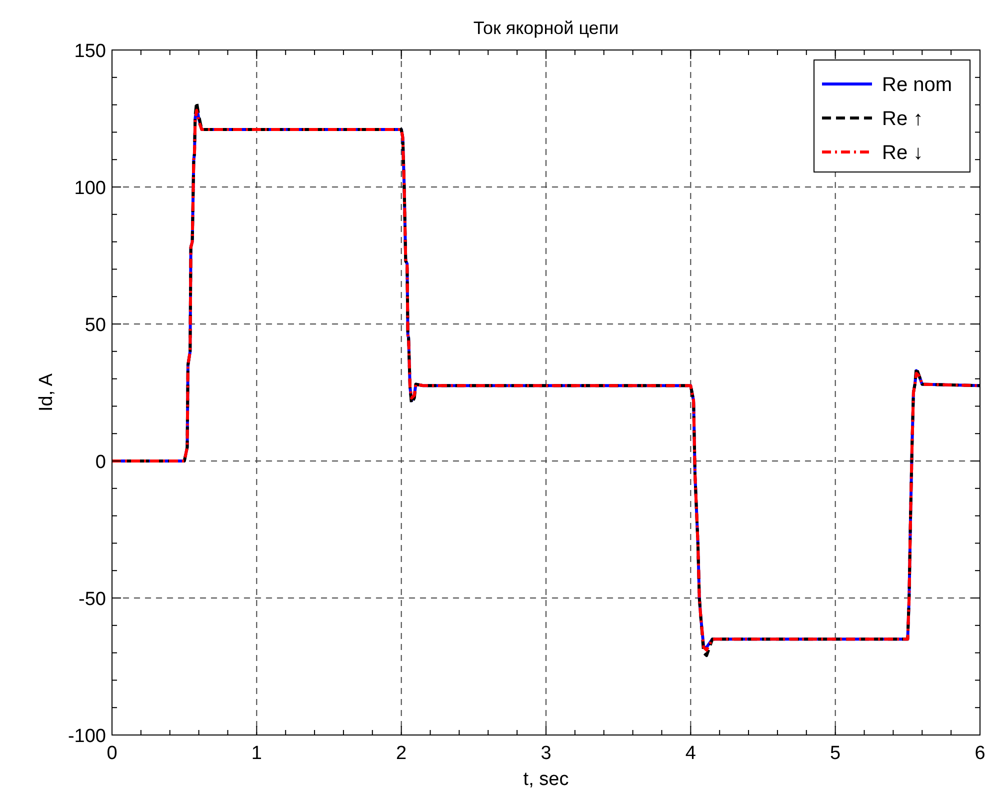 This screenshot has width=995, height=807. What do you see at coordinates (92, 599) in the screenshot?
I see `y-tick-label: -50` at bounding box center [92, 599].